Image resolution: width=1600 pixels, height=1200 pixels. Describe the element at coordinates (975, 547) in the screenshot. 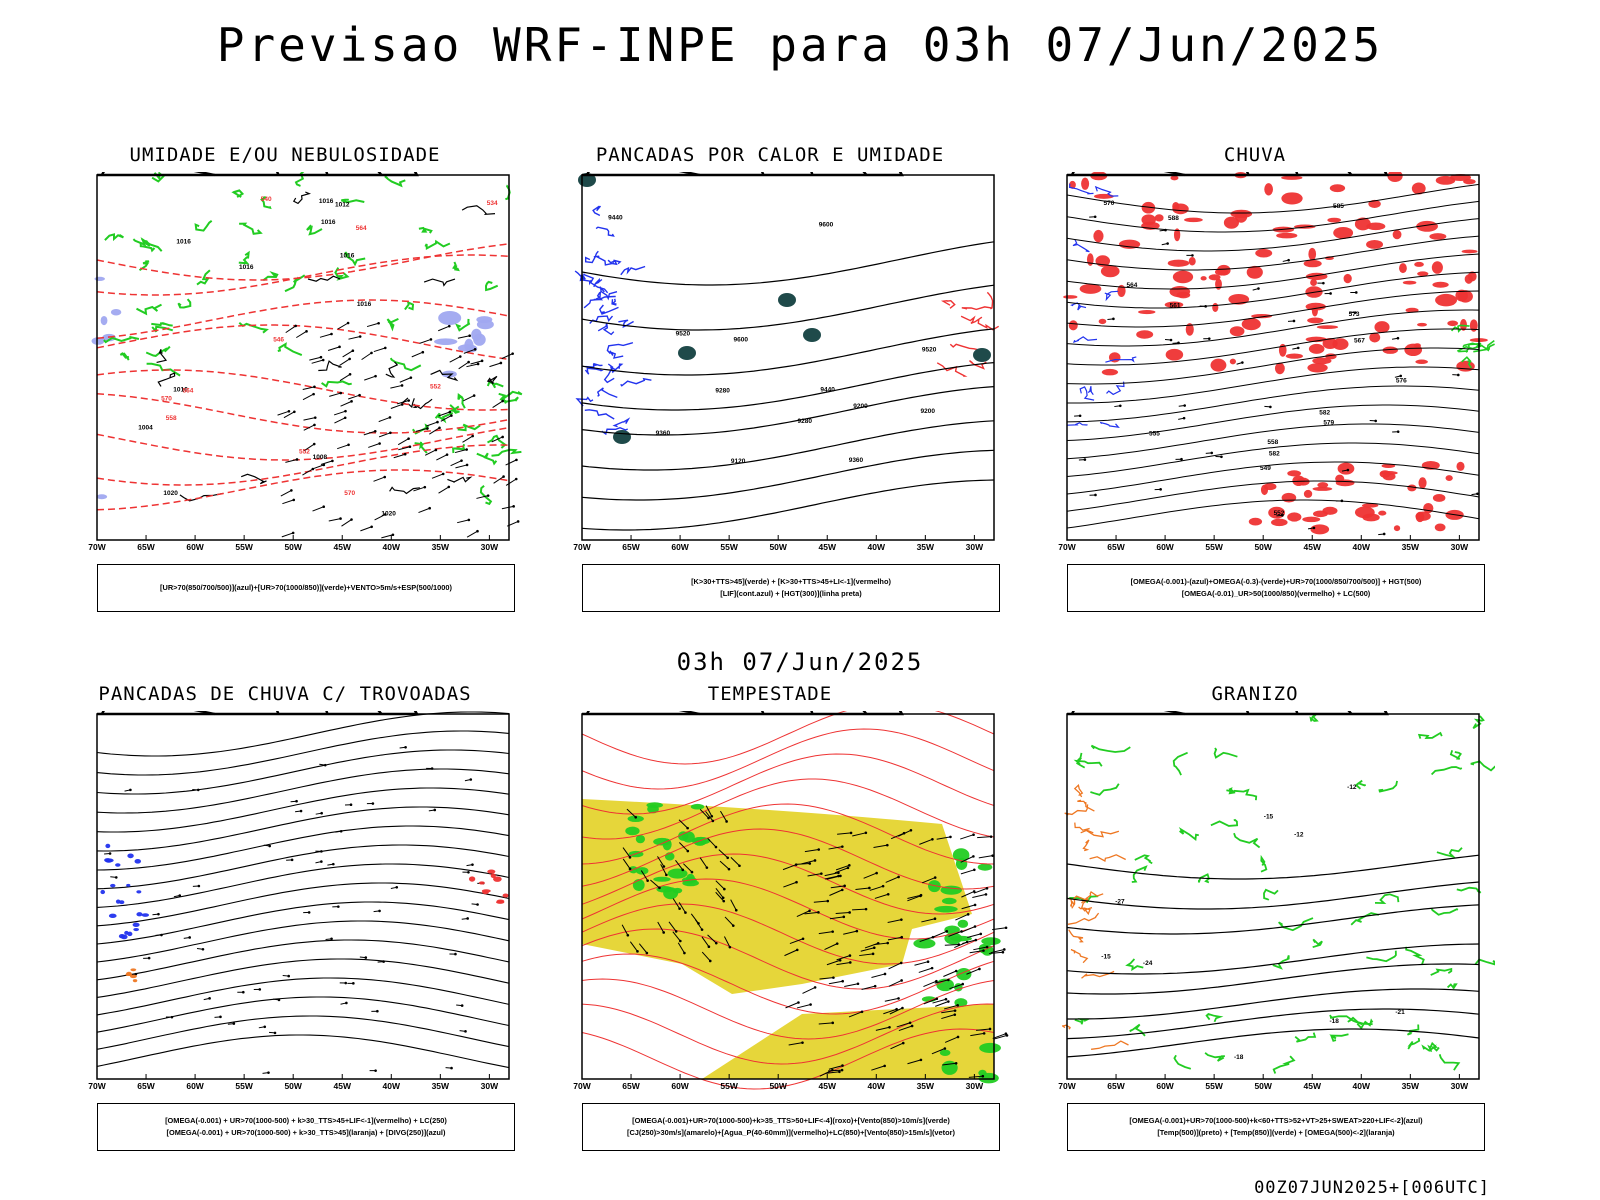

I see `lon-tick-label: 30W` at that location.